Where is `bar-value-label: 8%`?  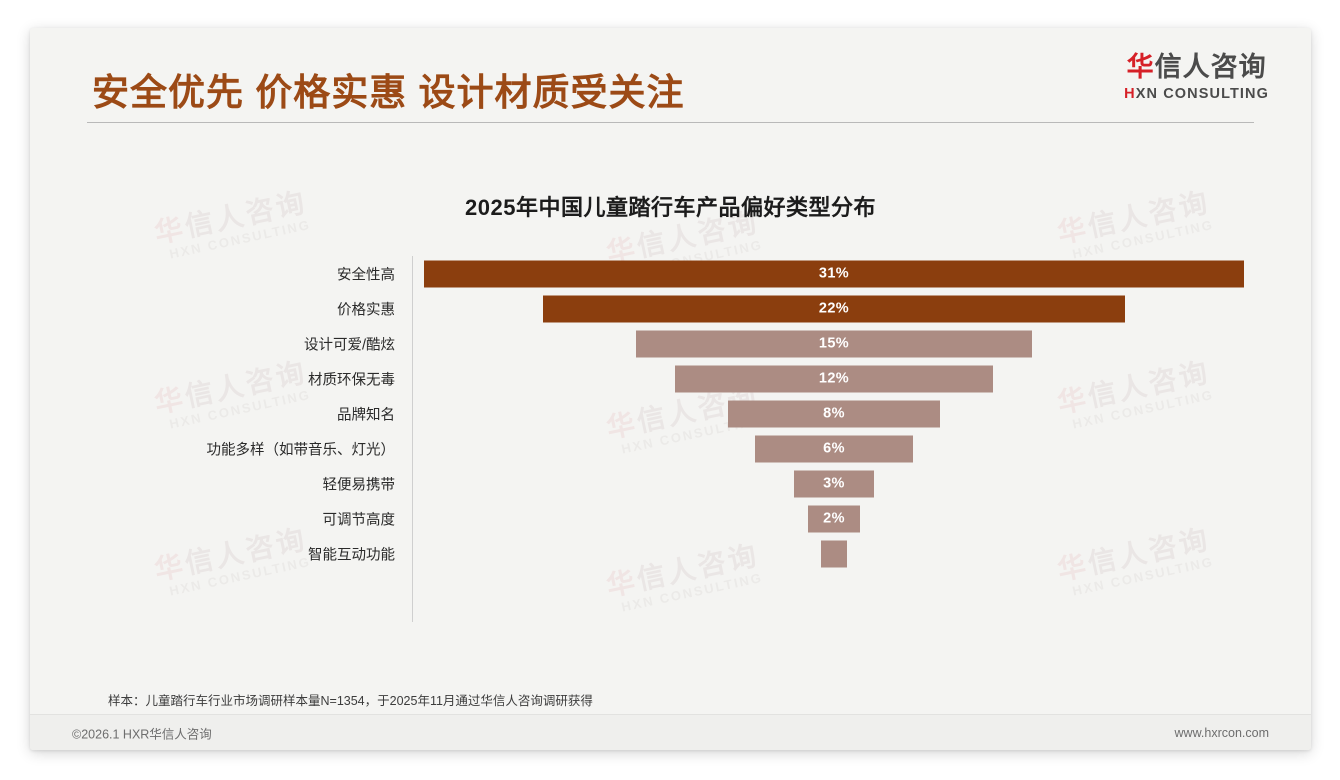 bar-value-label: 8% is located at coordinates (834, 413).